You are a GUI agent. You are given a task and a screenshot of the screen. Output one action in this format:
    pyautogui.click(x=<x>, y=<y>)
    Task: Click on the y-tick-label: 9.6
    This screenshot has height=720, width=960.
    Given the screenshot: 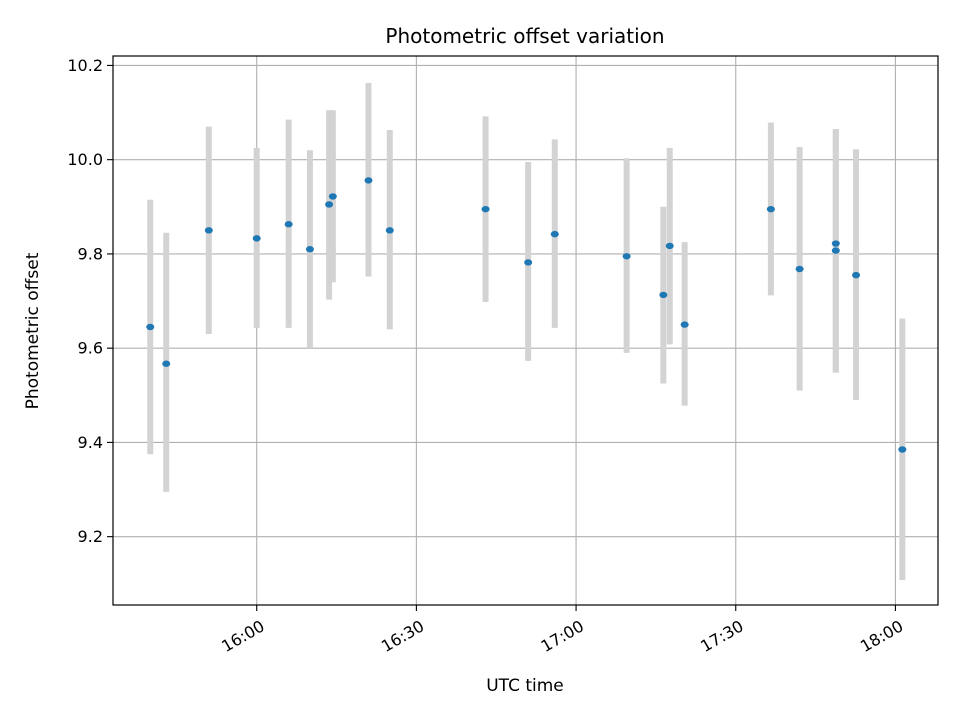 What is the action you would take?
    pyautogui.click(x=90, y=348)
    